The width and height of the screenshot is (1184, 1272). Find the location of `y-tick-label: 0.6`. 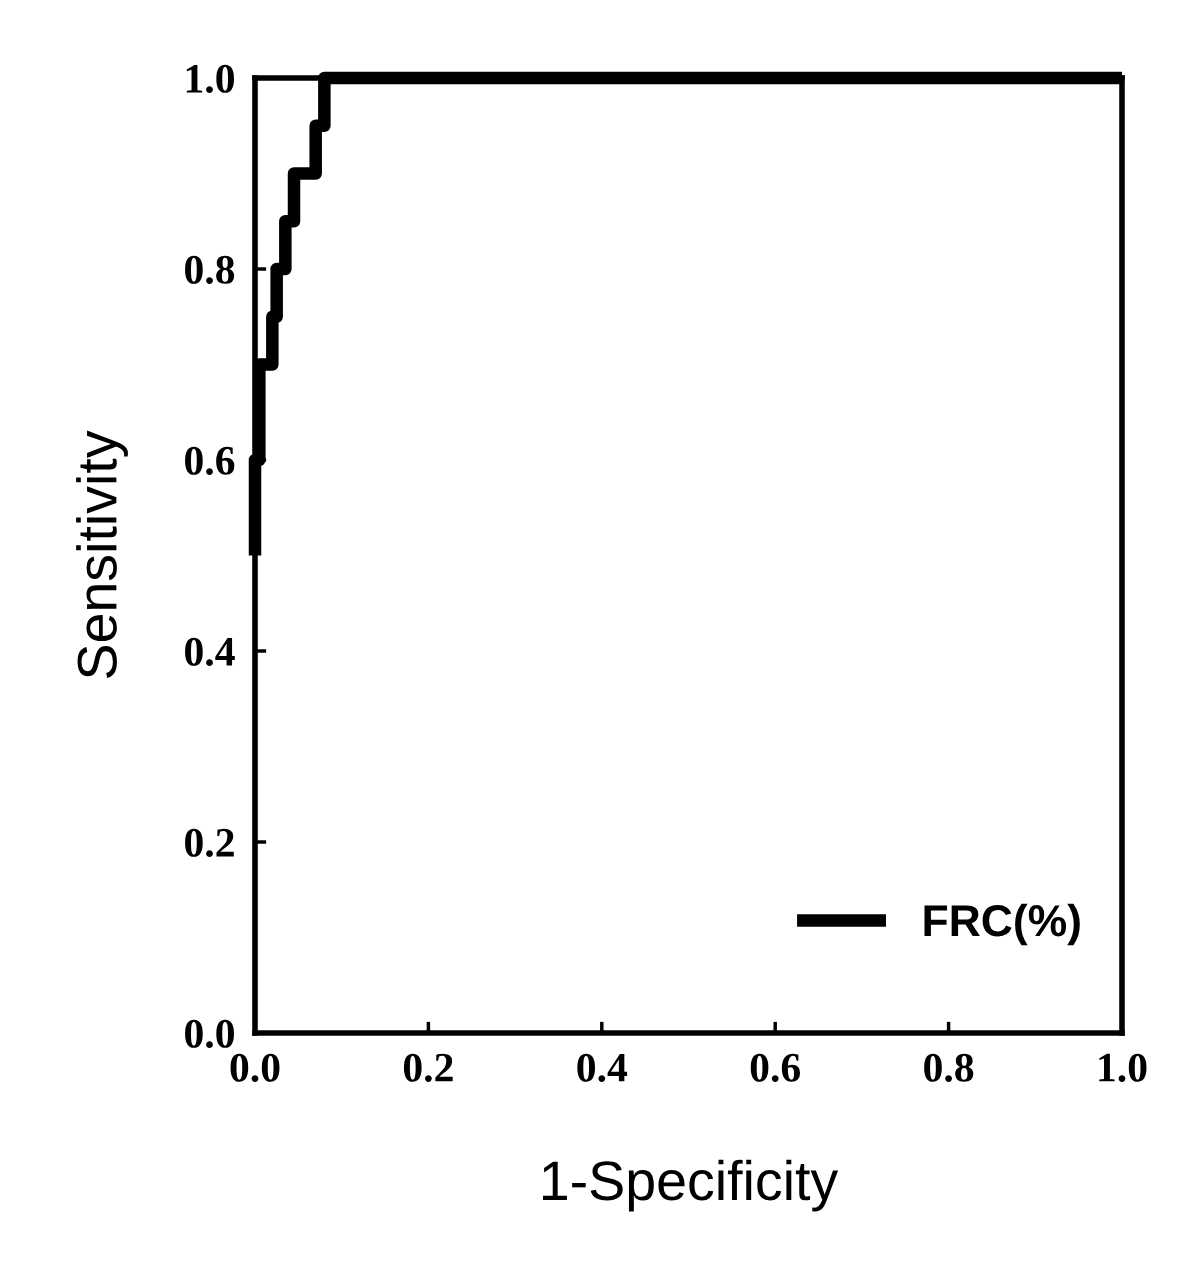

y-tick-label: 0.6 is located at coordinates (210, 461).